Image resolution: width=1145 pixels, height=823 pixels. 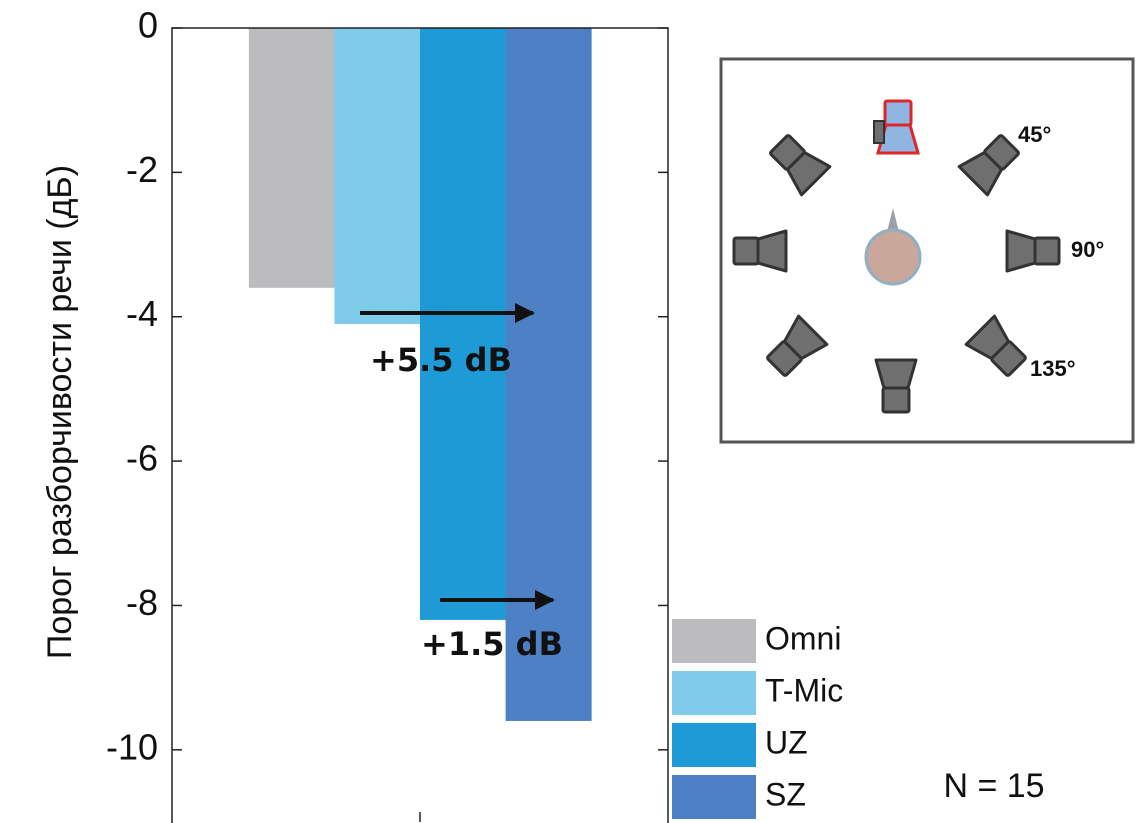 What do you see at coordinates (142, 313) in the screenshot?
I see `y-tick-label: -4` at bounding box center [142, 313].